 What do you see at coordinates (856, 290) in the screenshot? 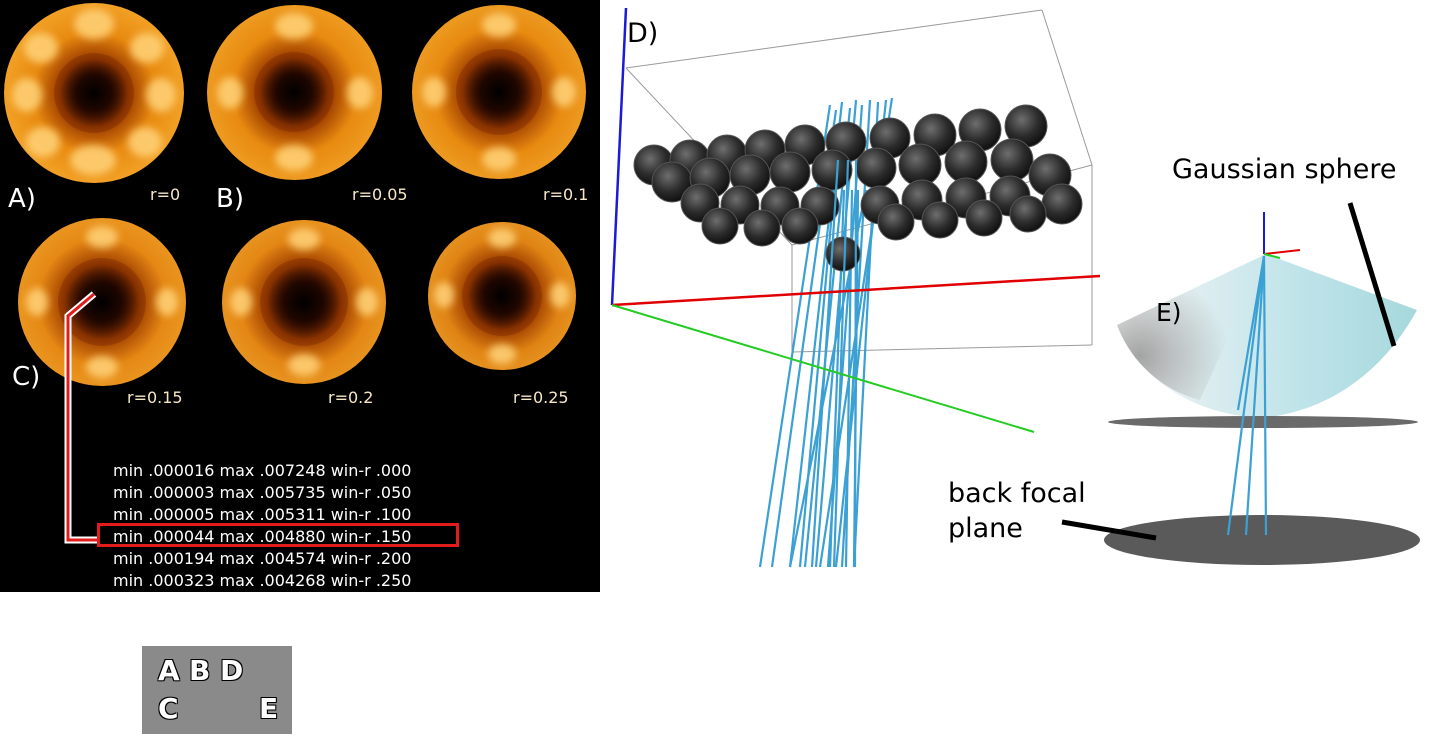
I see `axis-x` at bounding box center [856, 290].